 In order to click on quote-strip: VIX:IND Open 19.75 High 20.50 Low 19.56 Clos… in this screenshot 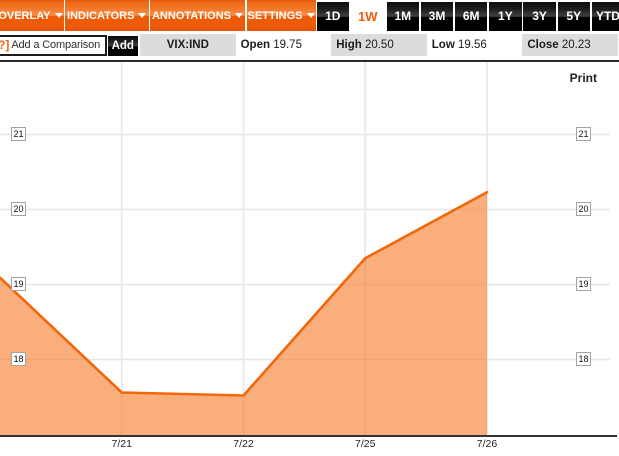, I will do `click(379, 45)`.